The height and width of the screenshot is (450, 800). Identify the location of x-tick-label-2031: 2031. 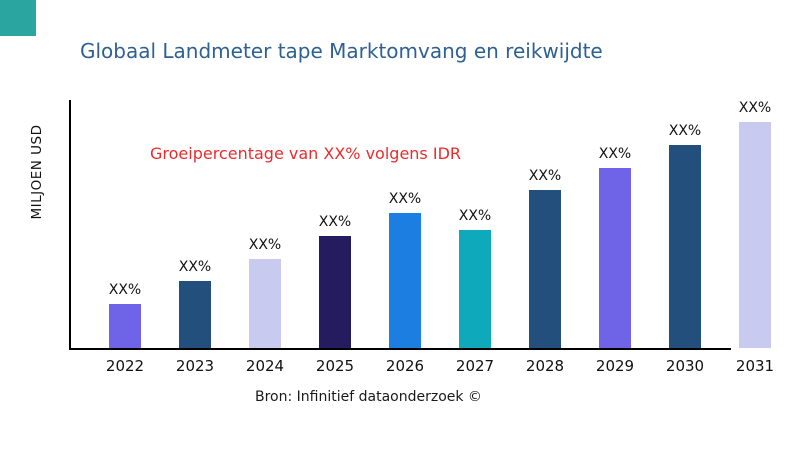
(755, 366).